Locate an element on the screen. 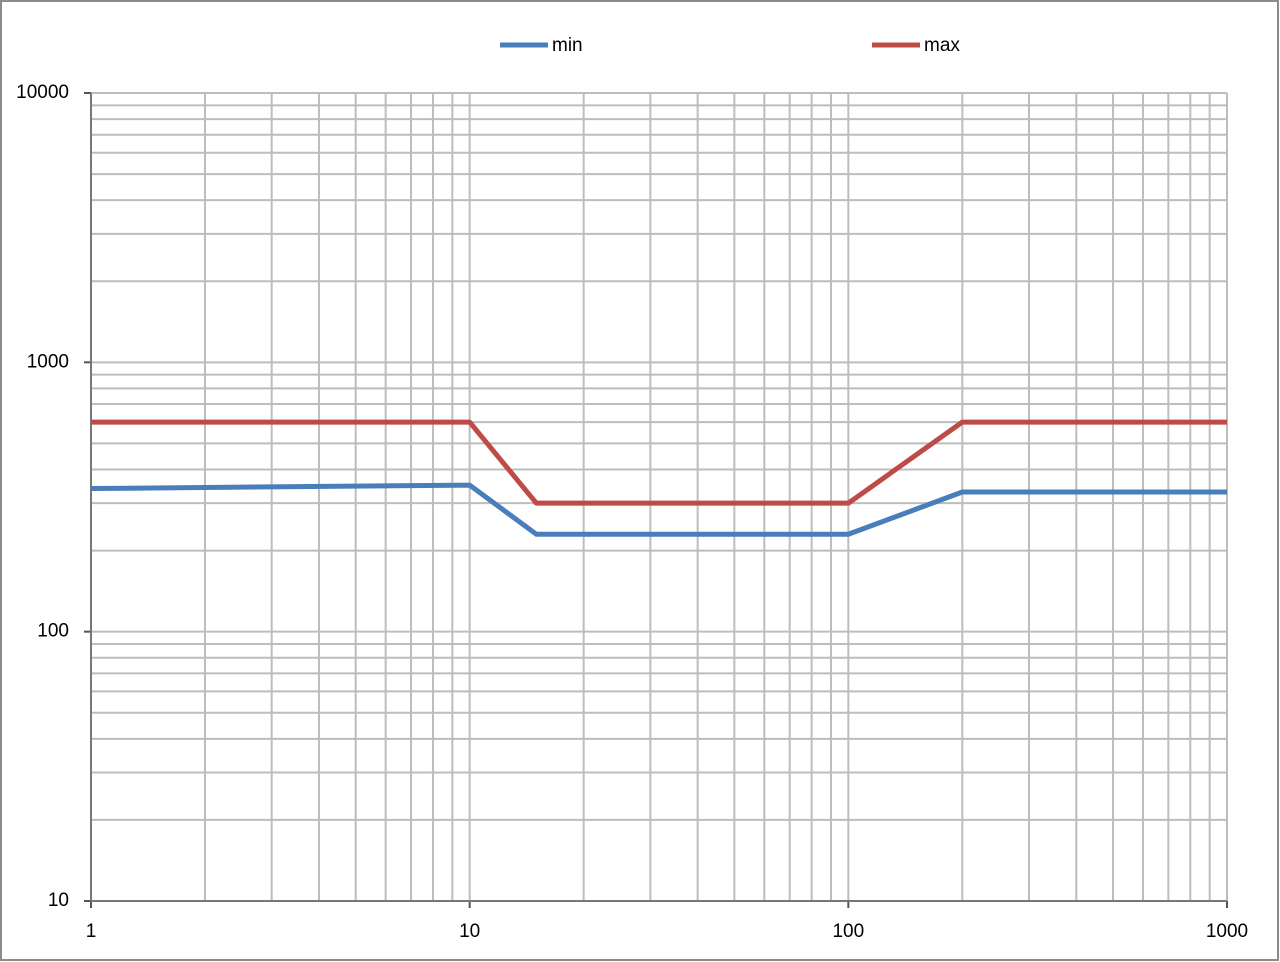 The height and width of the screenshot is (962, 1280). y-tick-label: 10000 is located at coordinates (42, 92).